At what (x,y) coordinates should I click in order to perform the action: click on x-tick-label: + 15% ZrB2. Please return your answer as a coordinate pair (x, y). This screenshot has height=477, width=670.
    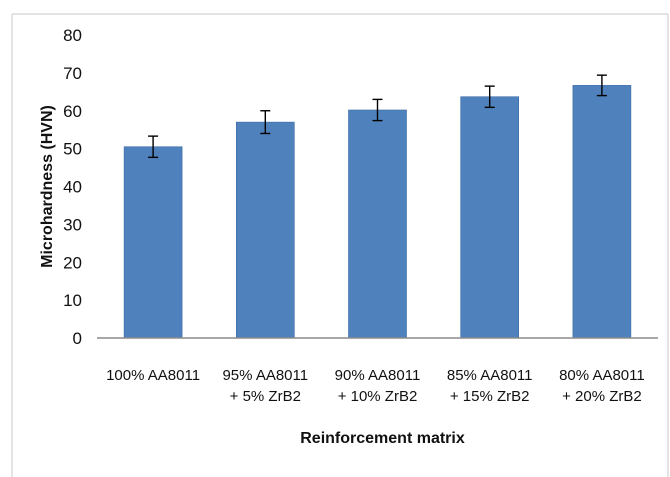
    Looking at the image, I should click on (490, 396).